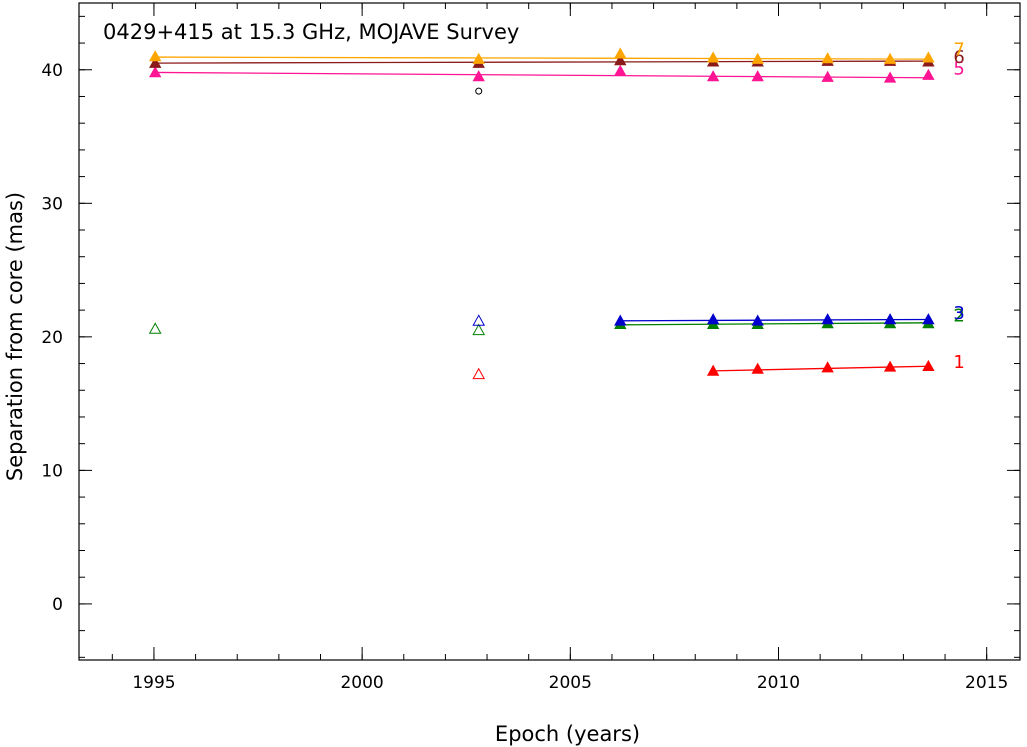 This screenshot has width=1027, height=747. I want to click on x-tick-label: 2015, so click(986, 683).